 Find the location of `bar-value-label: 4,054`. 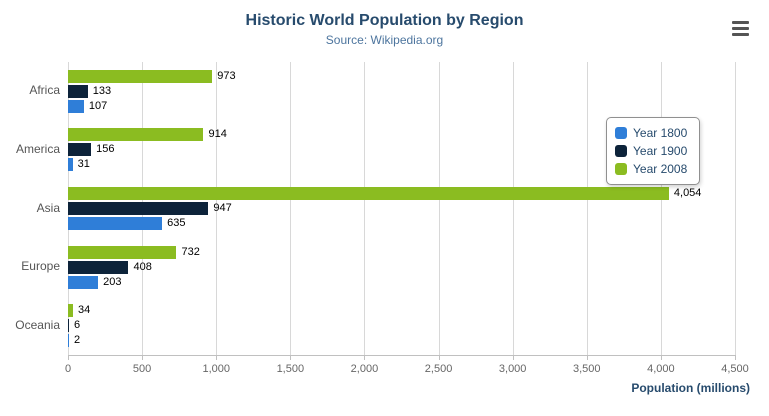

bar-value-label: 4,054 is located at coordinates (687, 193).